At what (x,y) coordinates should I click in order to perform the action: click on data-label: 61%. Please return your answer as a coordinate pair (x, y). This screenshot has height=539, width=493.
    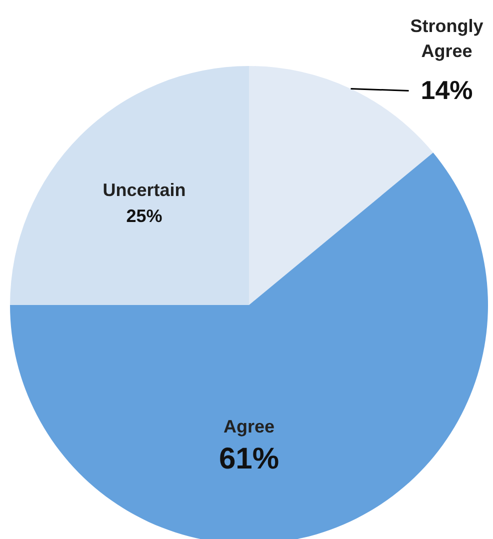
    Looking at the image, I should click on (249, 459).